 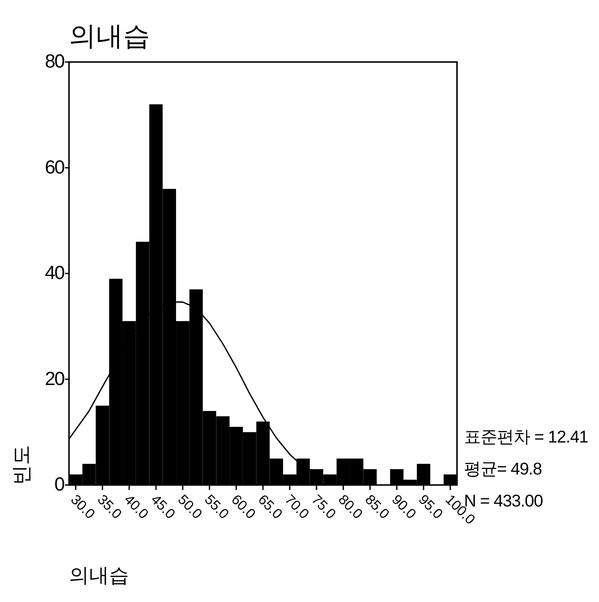 What do you see at coordinates (22, 465) in the screenshot?
I see `y-axis-title: 빈도` at bounding box center [22, 465].